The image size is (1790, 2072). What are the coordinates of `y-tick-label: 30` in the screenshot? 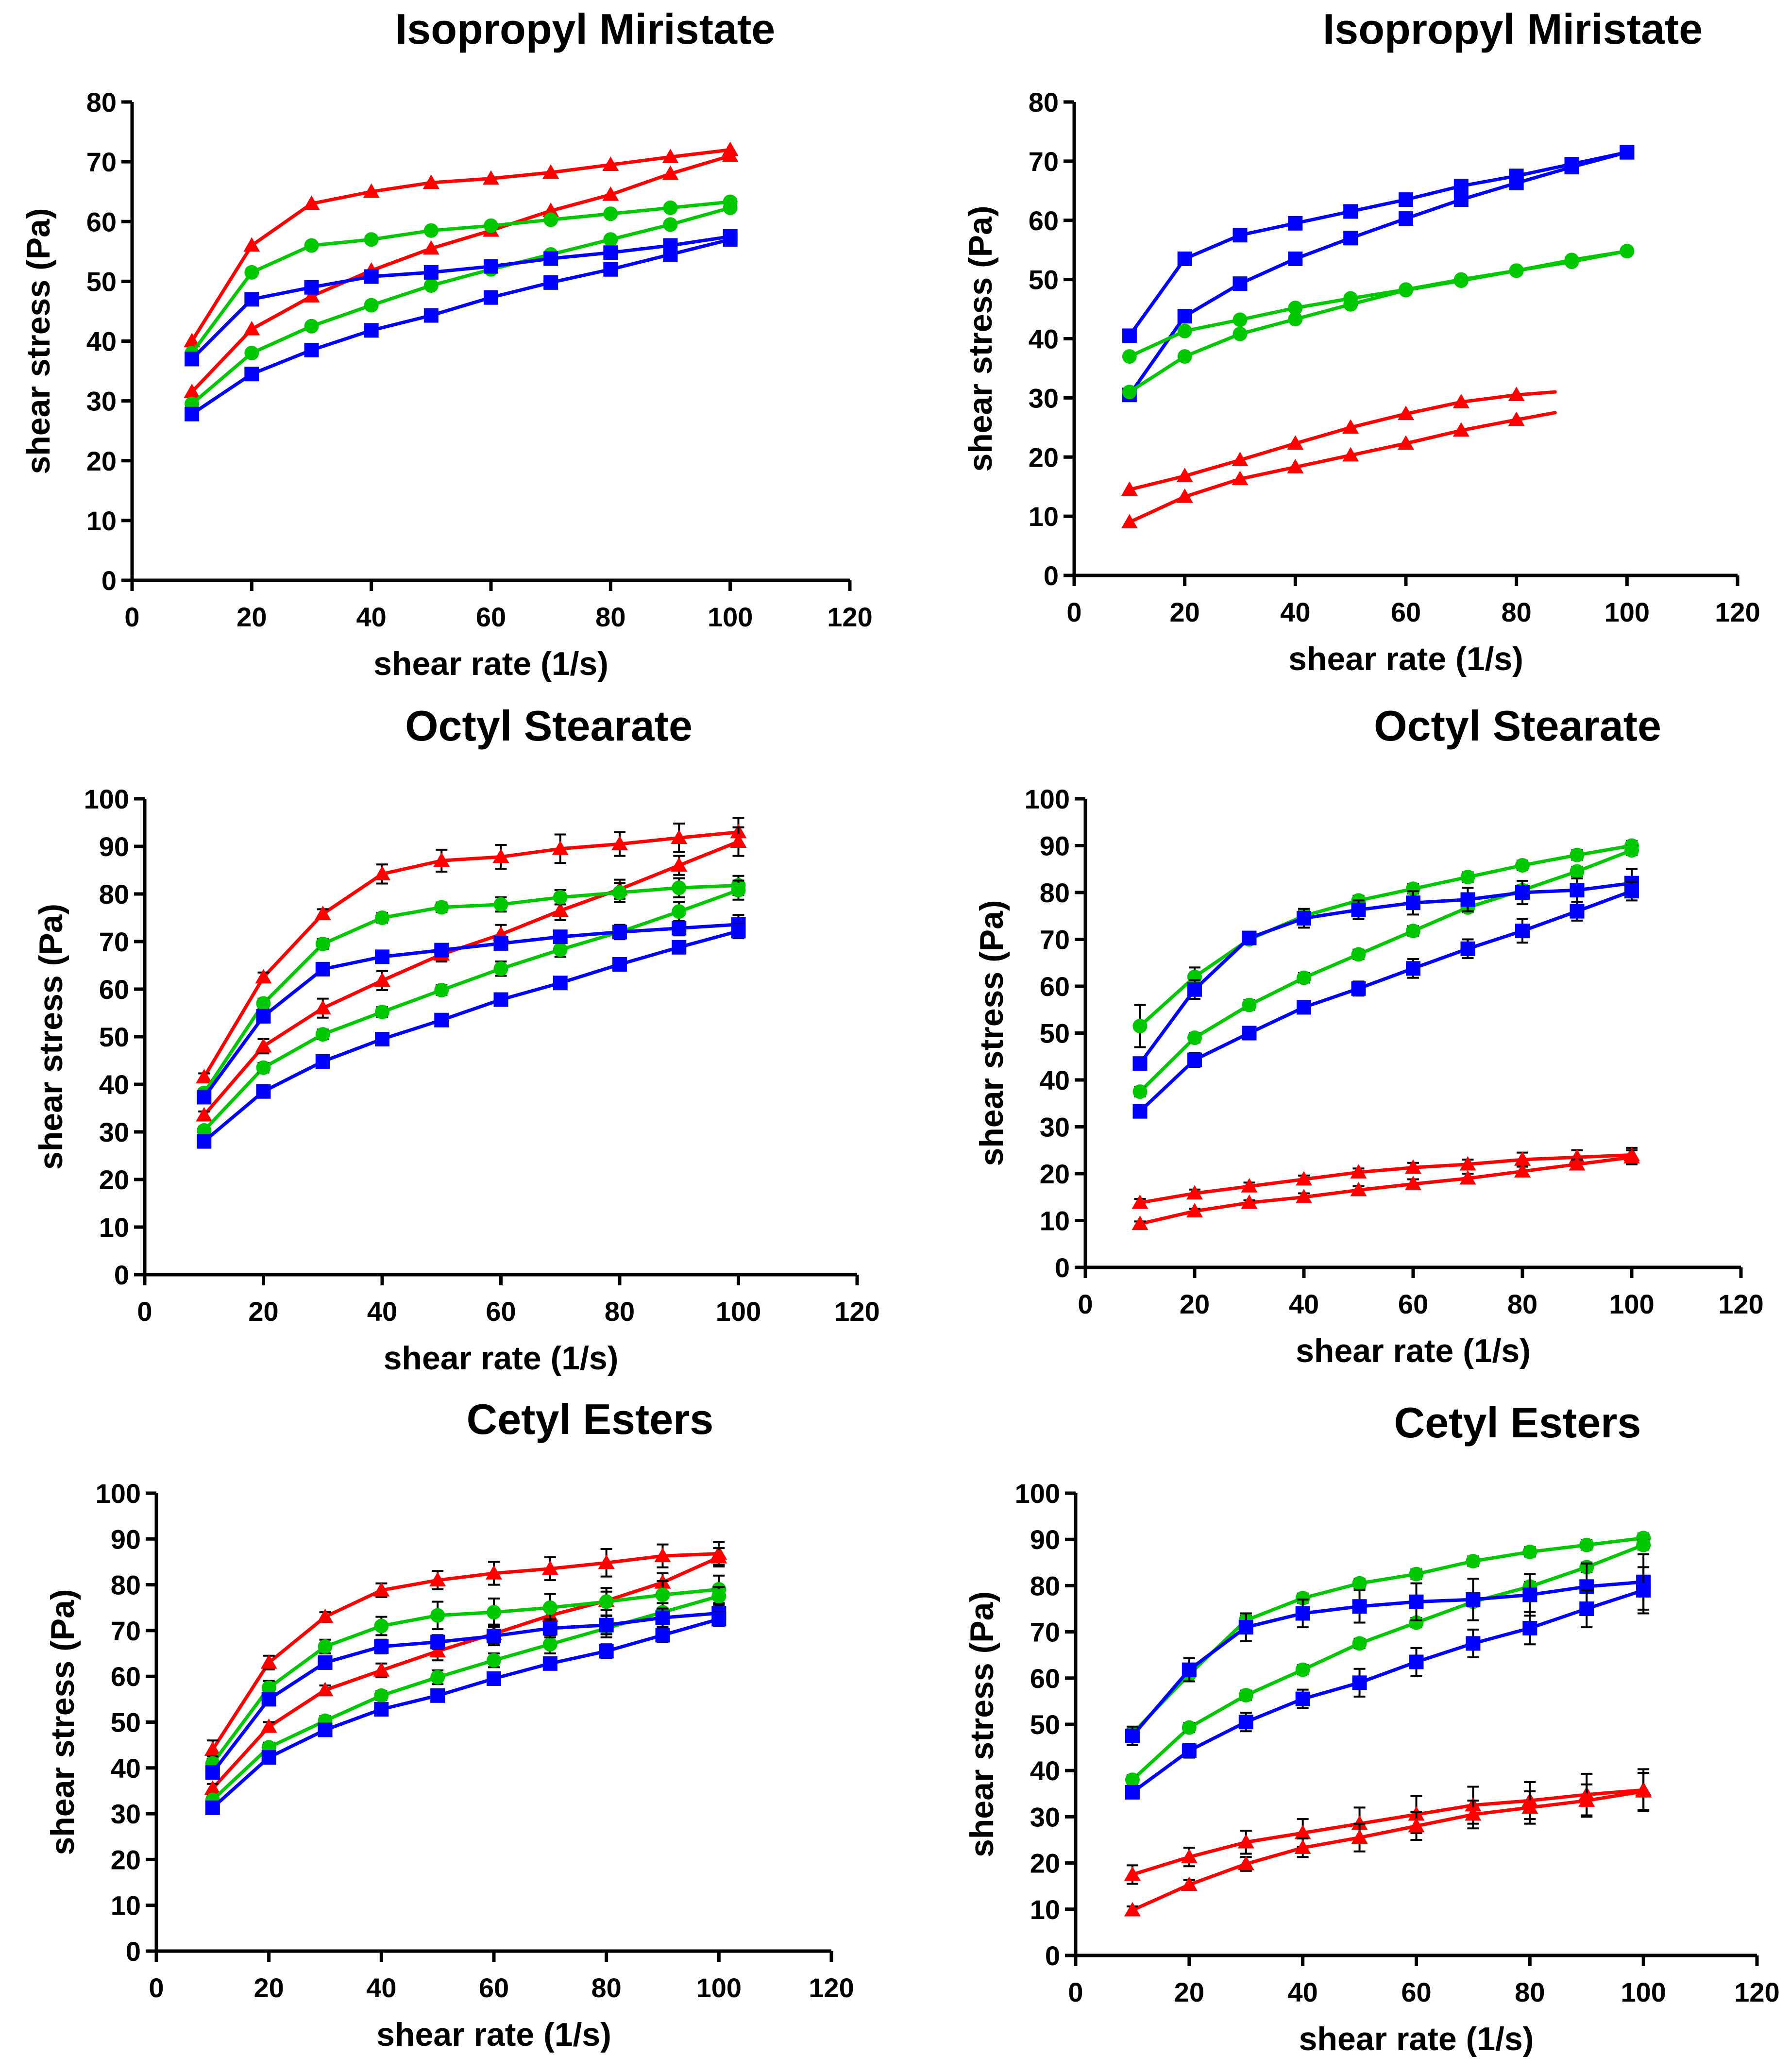 It's located at (126, 1814).